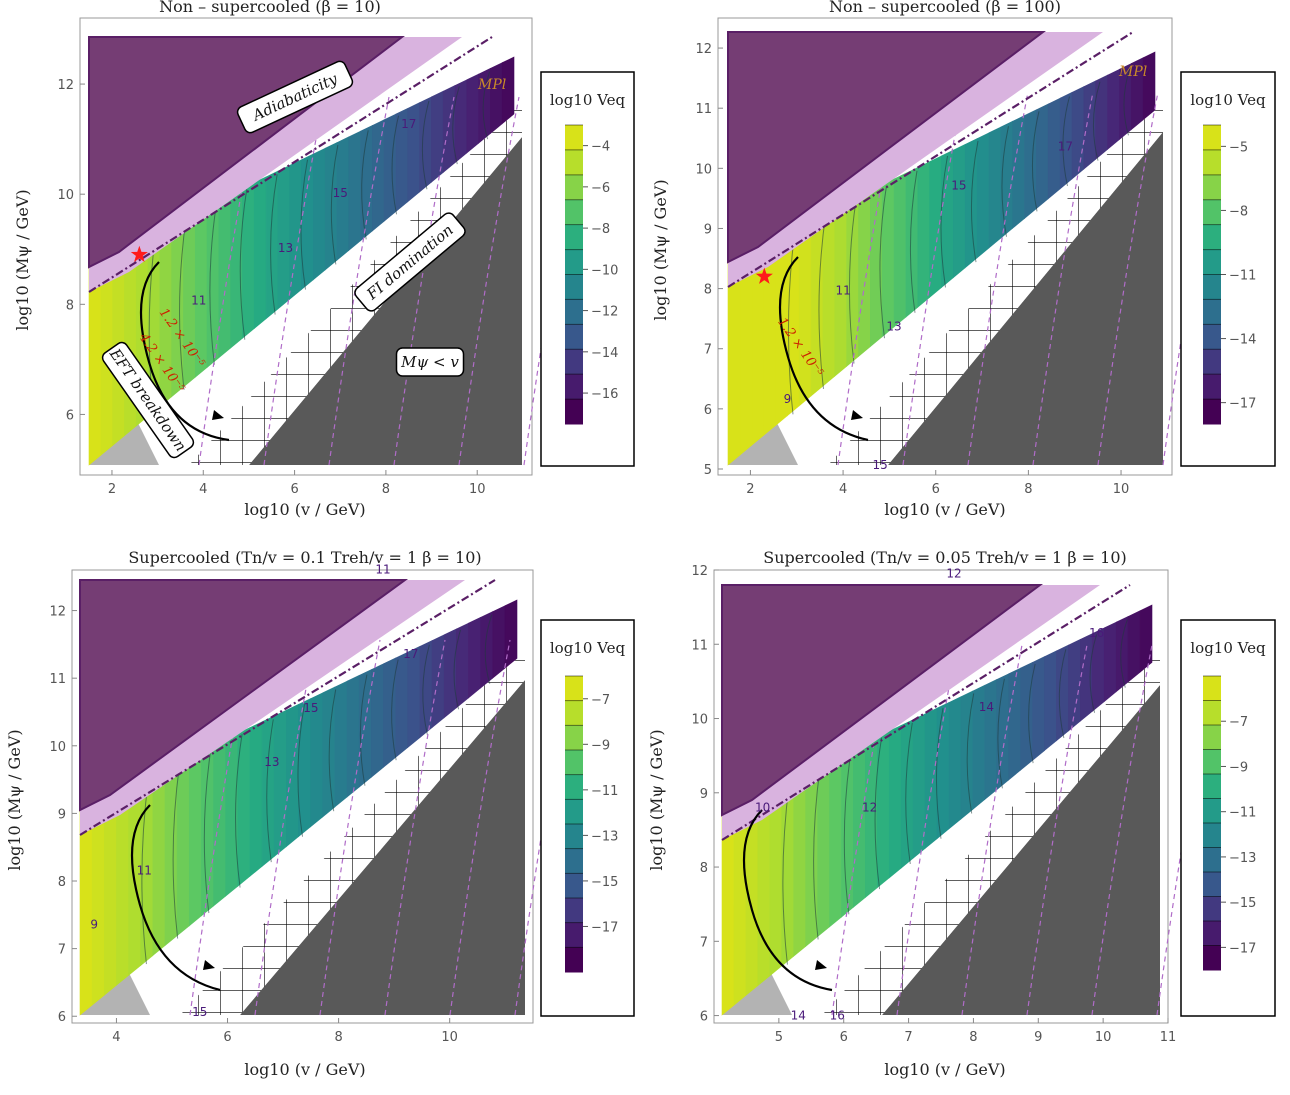 This screenshot has height=1095, width=1290. Describe the element at coordinates (287, 707) in the screenshot. I see `fi-boundary` at that location.